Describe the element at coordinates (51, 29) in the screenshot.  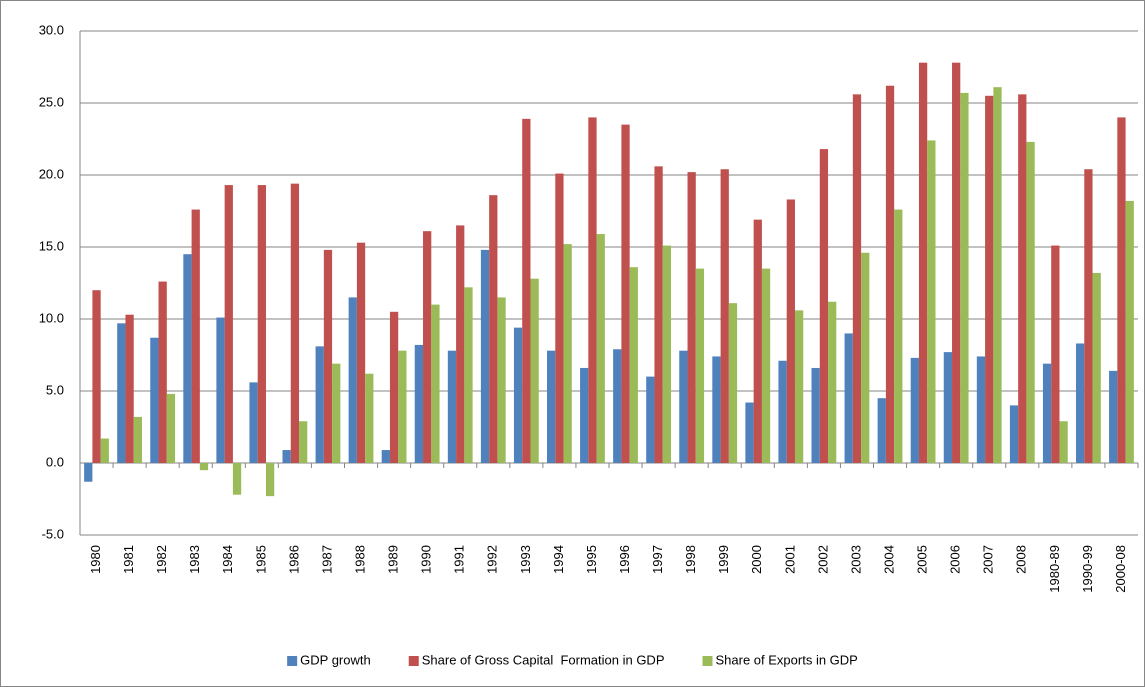
I see `y-tick-label: 30.0` at that location.